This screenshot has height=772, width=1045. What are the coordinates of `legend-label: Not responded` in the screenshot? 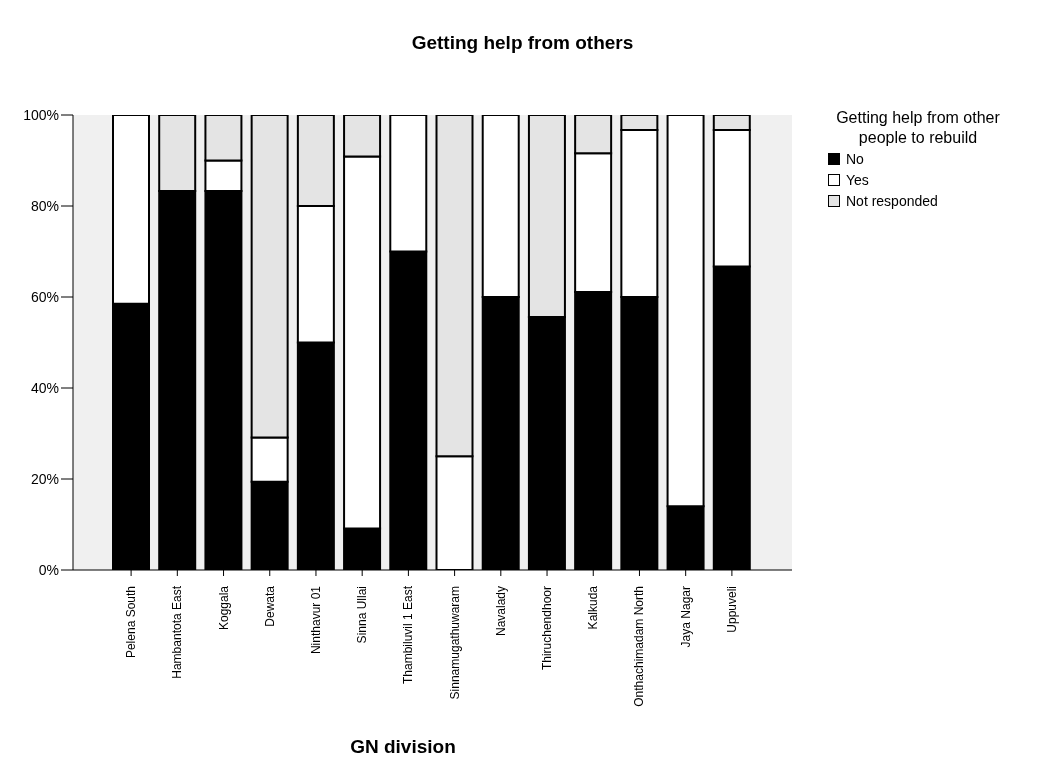 It's located at (892, 200).